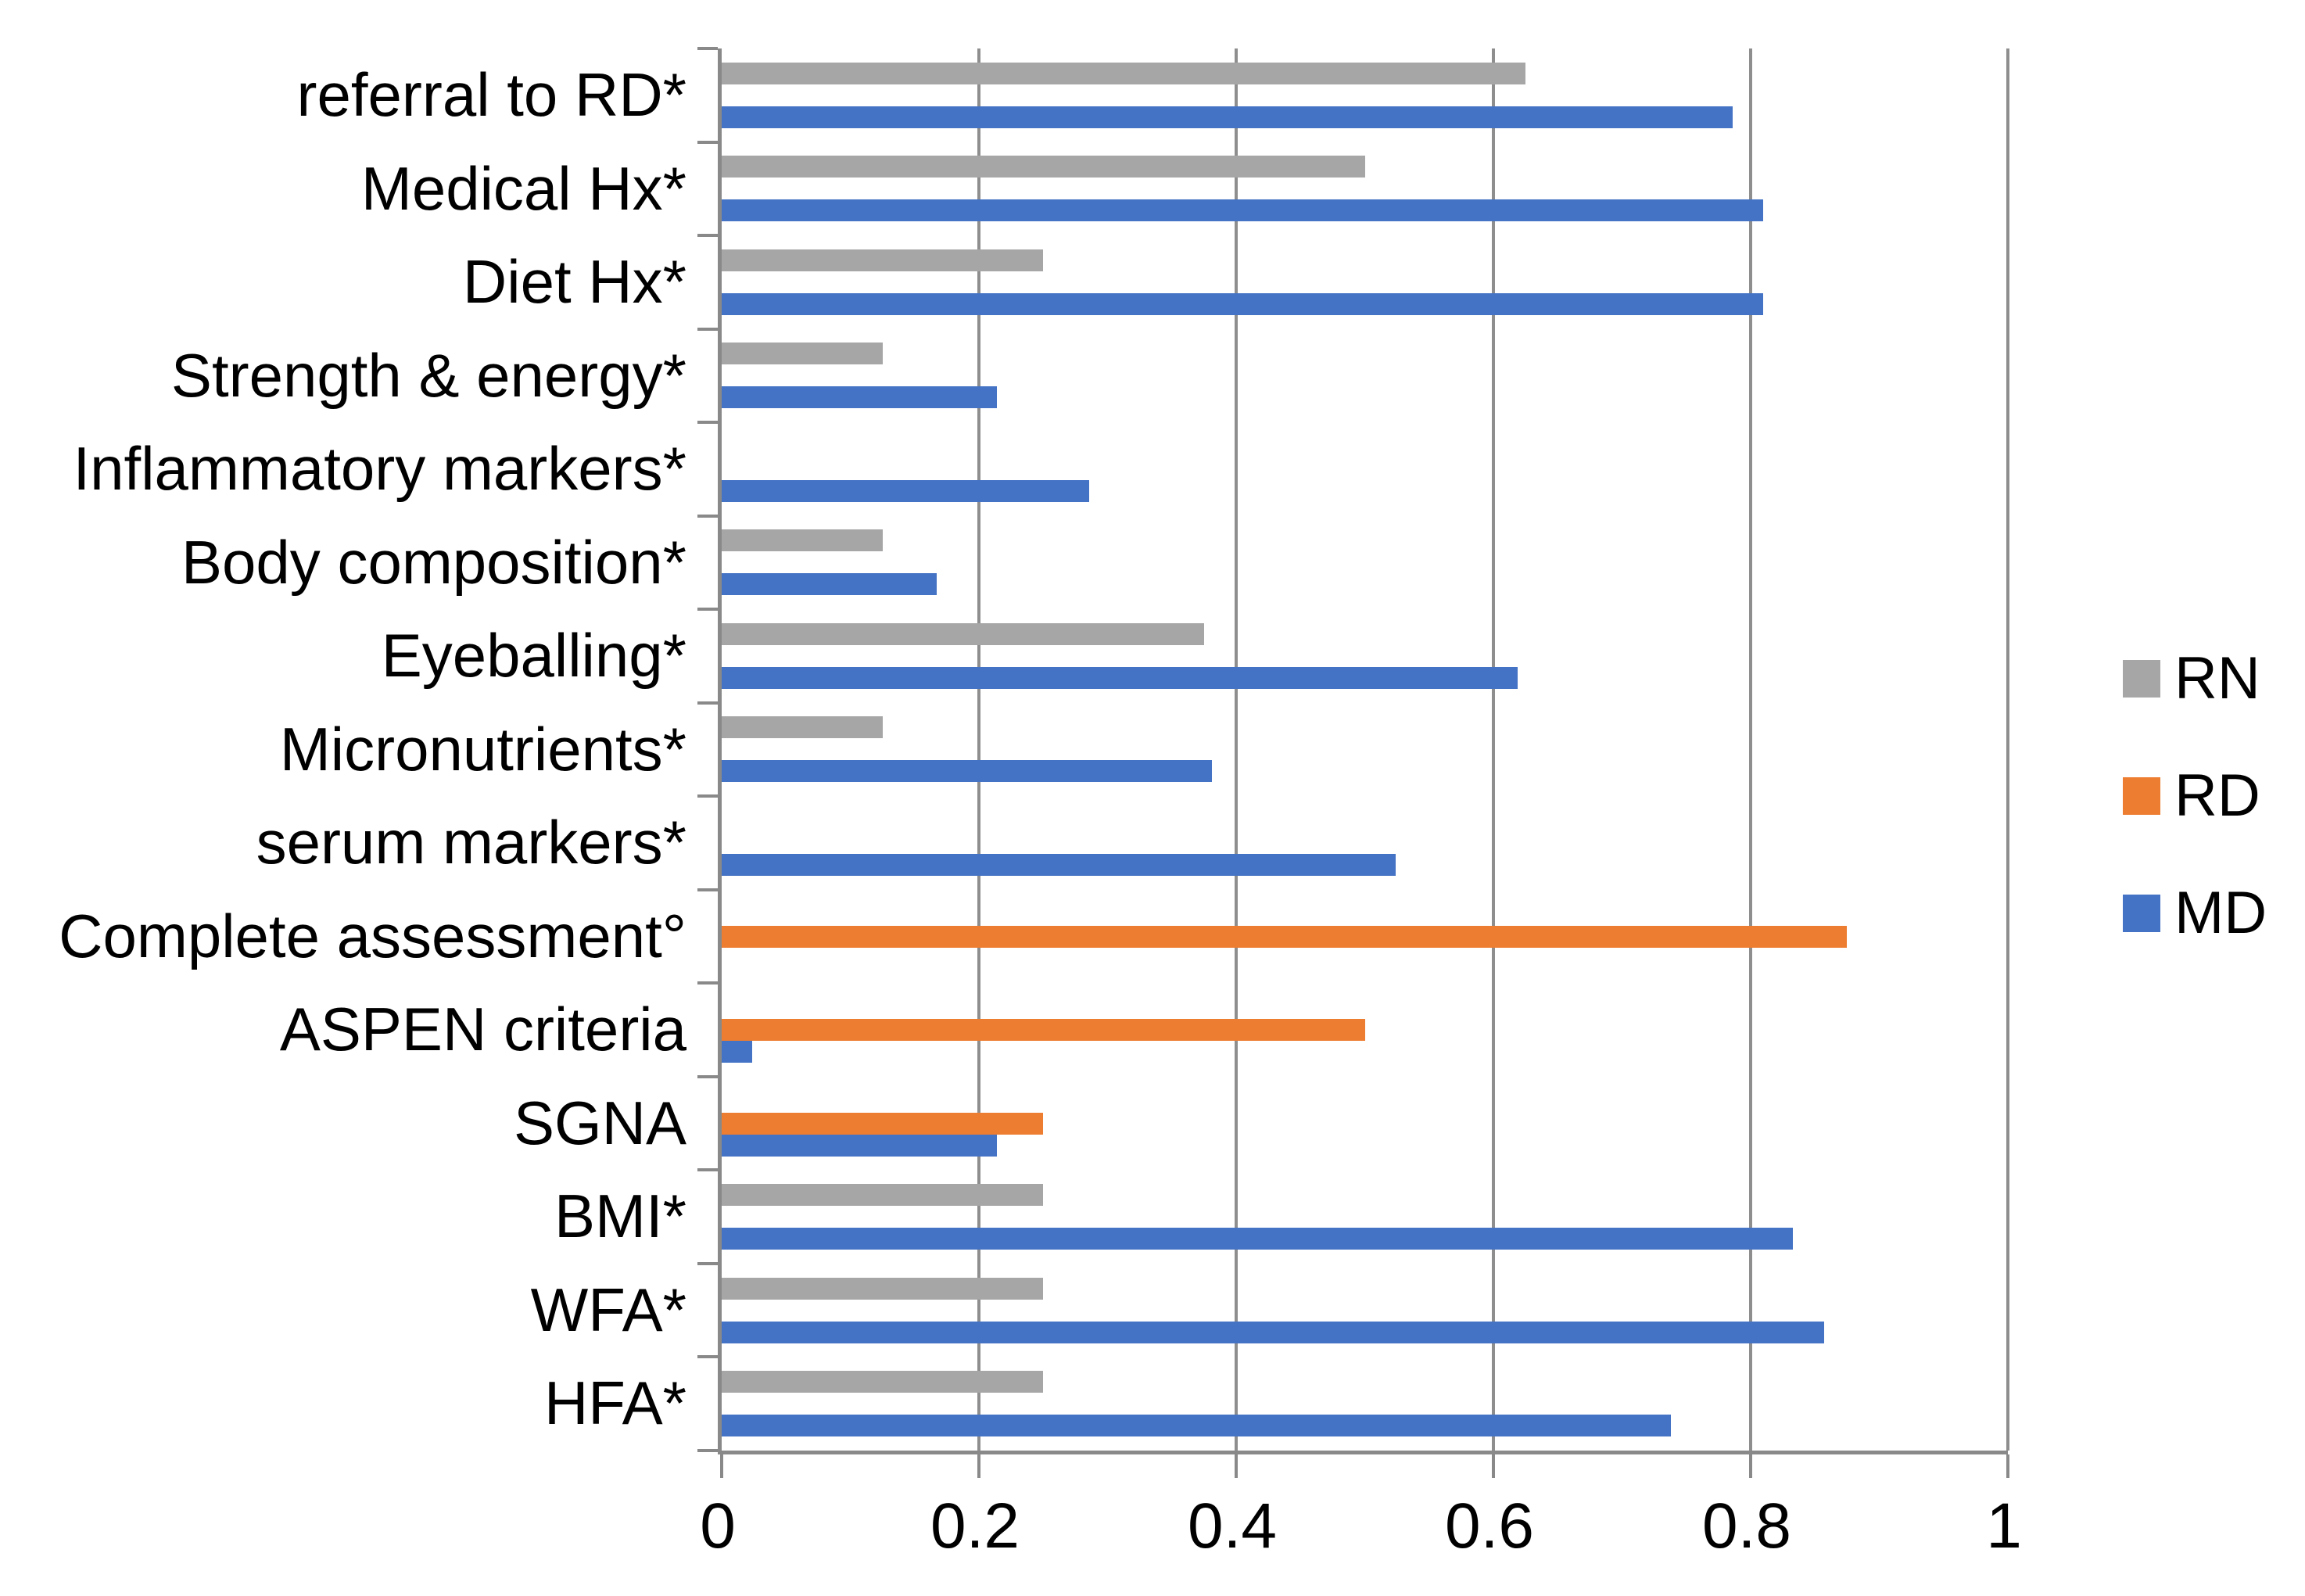 The height and width of the screenshot is (1596, 2305). What do you see at coordinates (1489, 1526) in the screenshot?
I see `x-tick-label: 0.6` at bounding box center [1489, 1526].